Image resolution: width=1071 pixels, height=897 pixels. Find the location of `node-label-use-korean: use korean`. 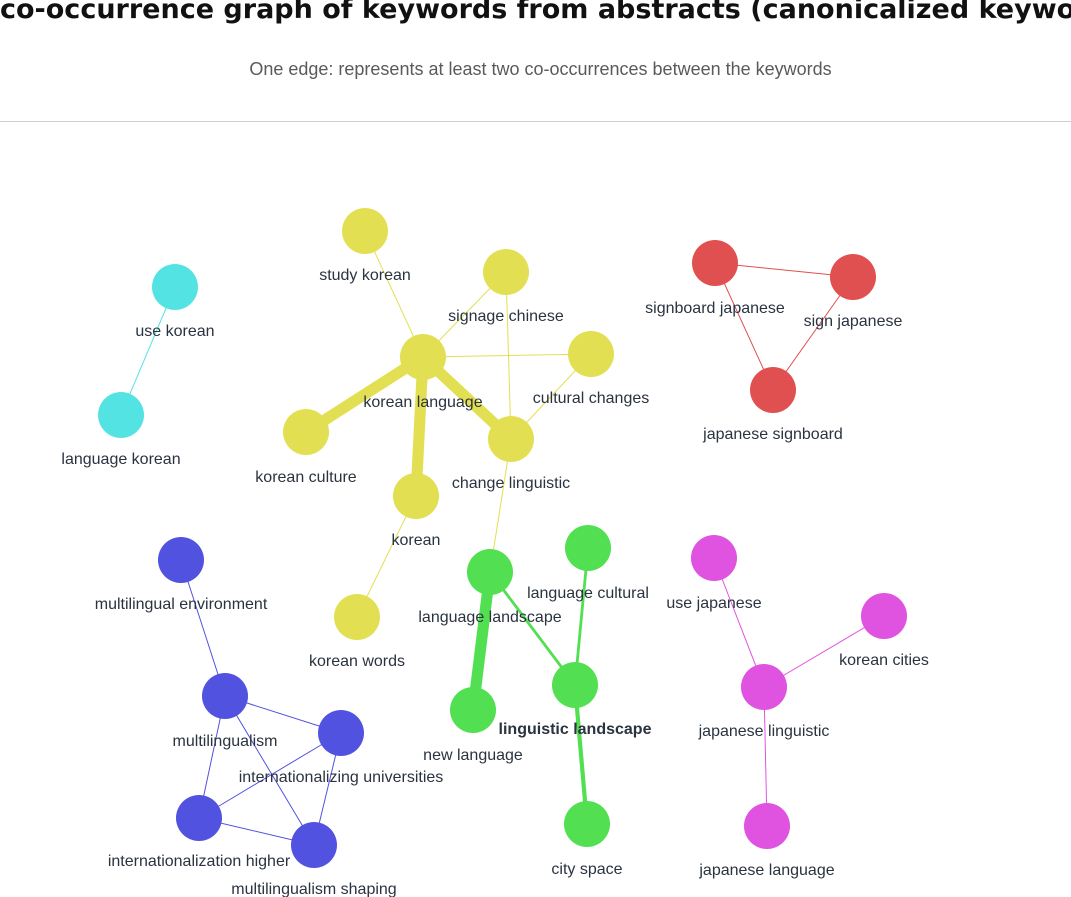

node-label-use-korean: use korean is located at coordinates (174, 331).